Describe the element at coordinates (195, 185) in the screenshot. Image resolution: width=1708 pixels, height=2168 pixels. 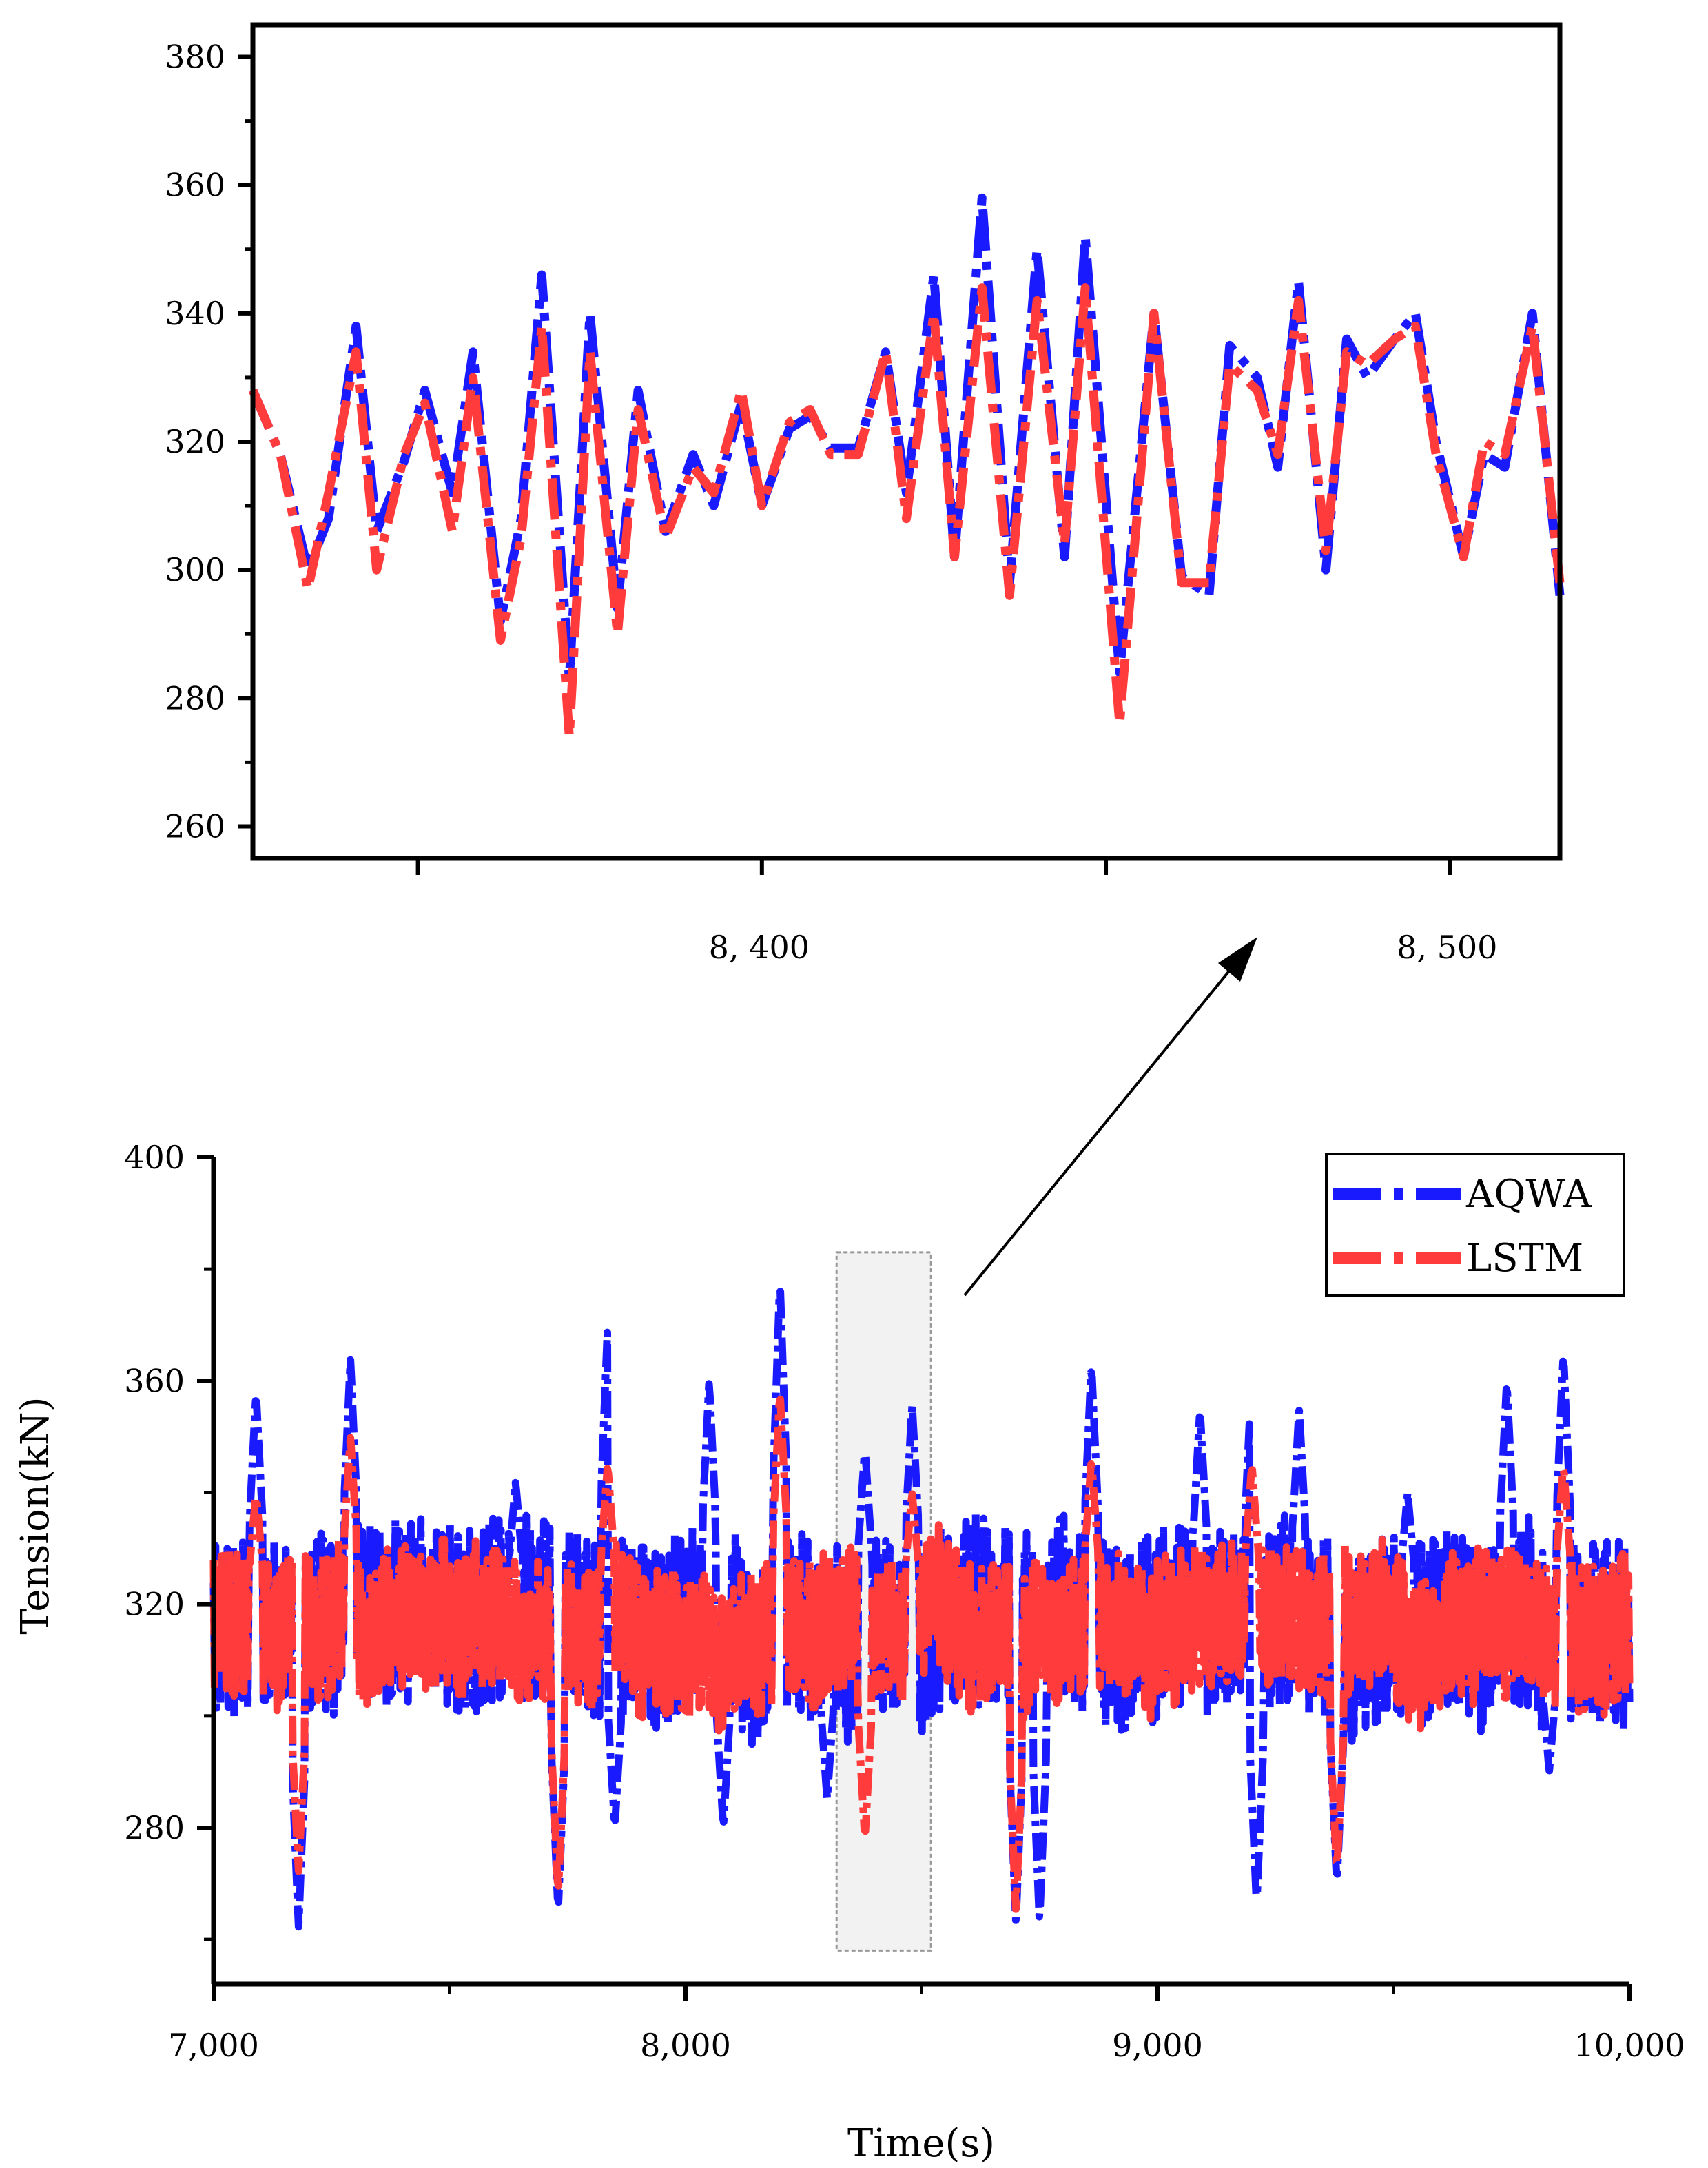
I see `inset-y-tick-label: 360` at that location.